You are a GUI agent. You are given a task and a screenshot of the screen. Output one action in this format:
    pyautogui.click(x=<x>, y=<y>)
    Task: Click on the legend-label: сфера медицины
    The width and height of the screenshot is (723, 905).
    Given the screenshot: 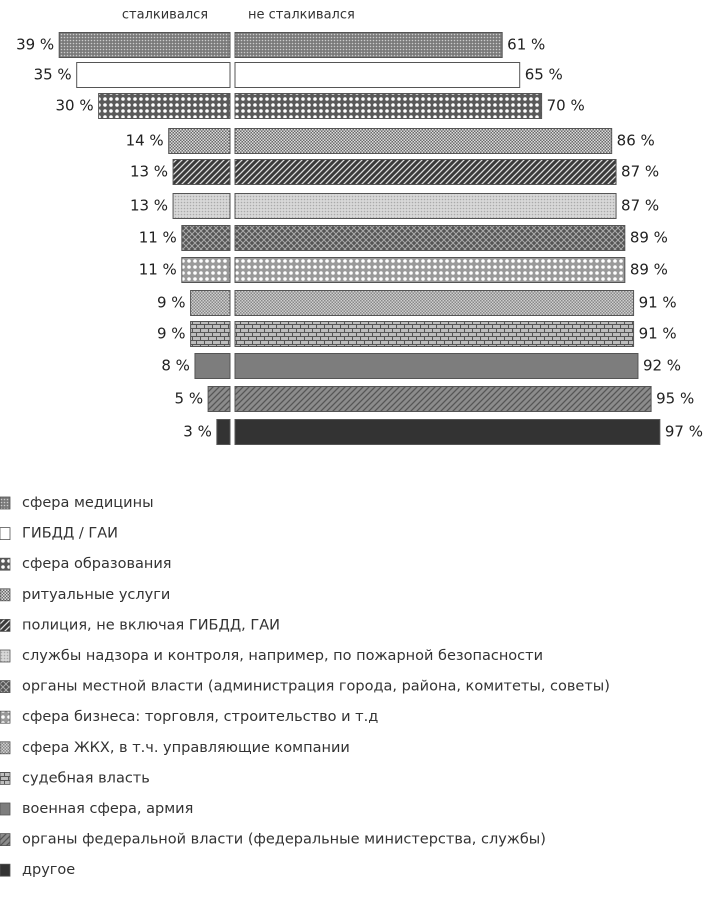 What is the action you would take?
    pyautogui.click(x=88, y=503)
    